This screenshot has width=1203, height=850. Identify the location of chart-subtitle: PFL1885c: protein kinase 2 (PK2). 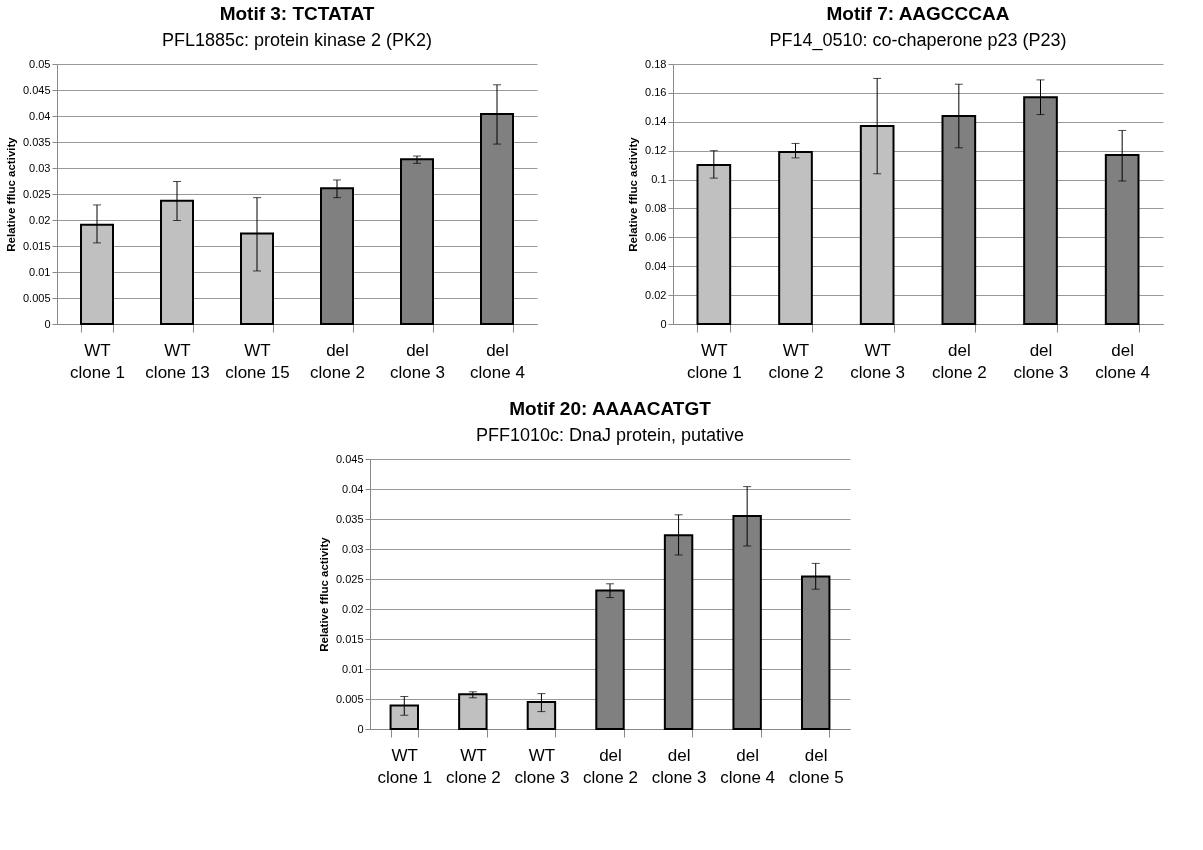
(297, 40).